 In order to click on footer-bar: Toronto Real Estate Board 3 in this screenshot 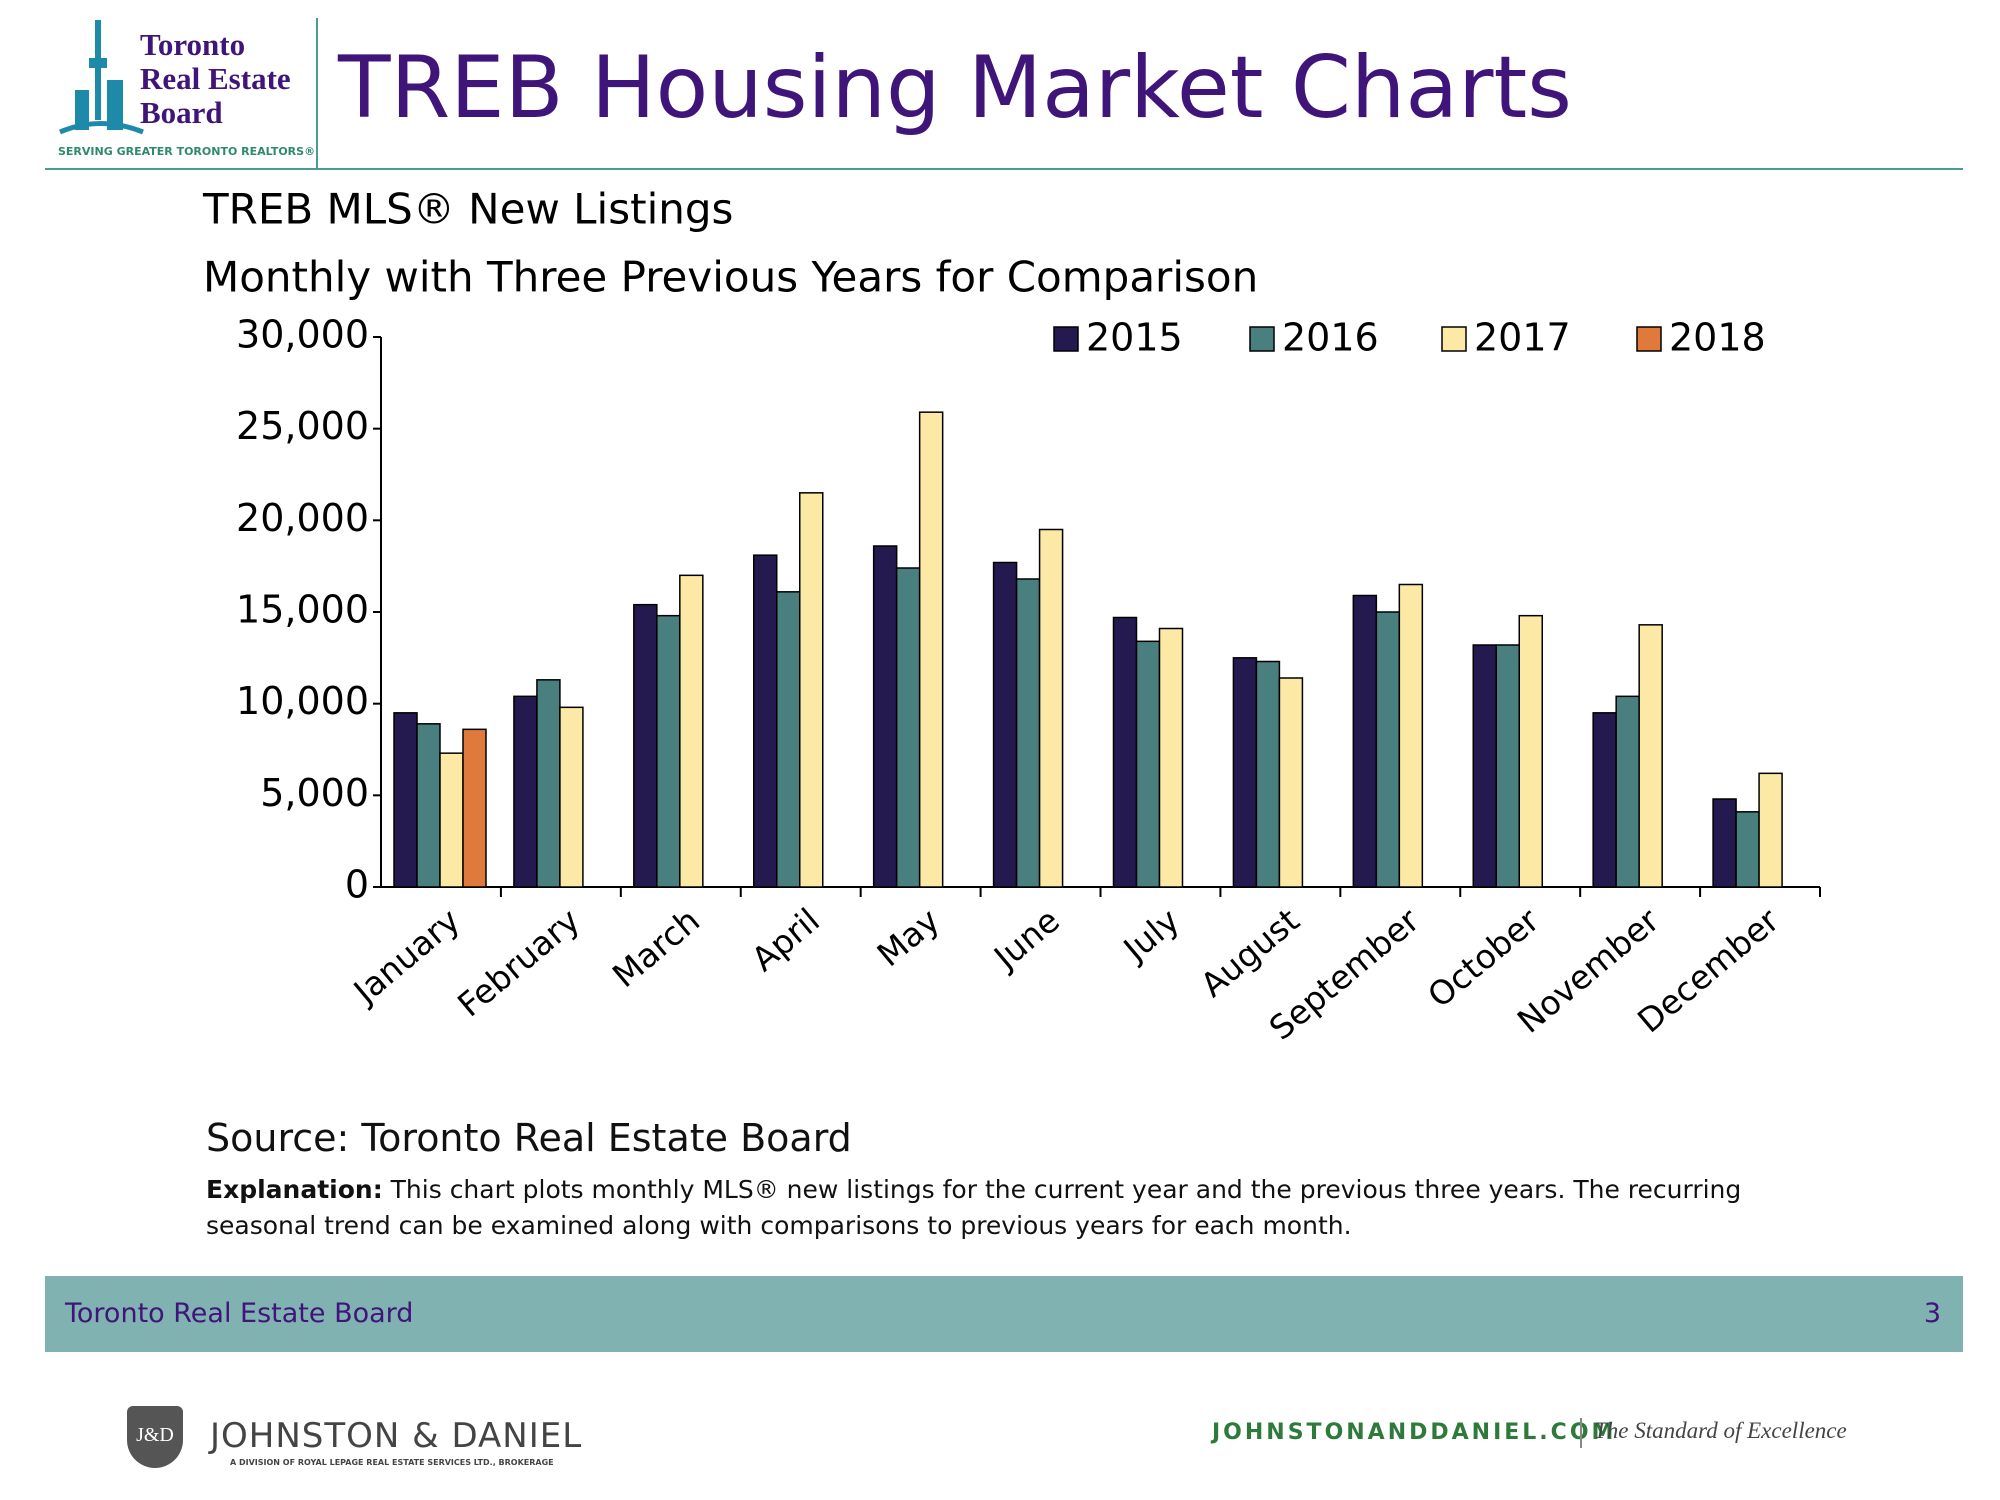, I will do `click(1004, 1314)`.